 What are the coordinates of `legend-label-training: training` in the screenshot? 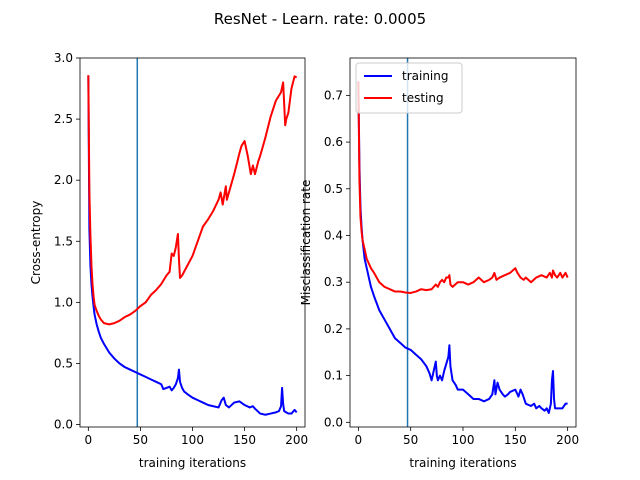 It's located at (425, 76).